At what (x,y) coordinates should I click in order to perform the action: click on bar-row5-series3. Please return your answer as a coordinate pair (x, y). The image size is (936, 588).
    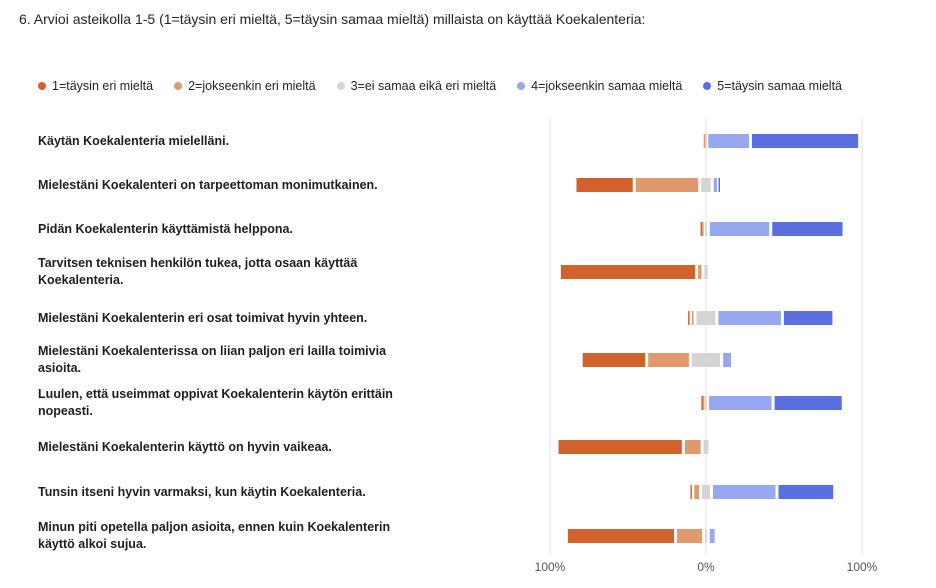
    Looking at the image, I should click on (706, 318).